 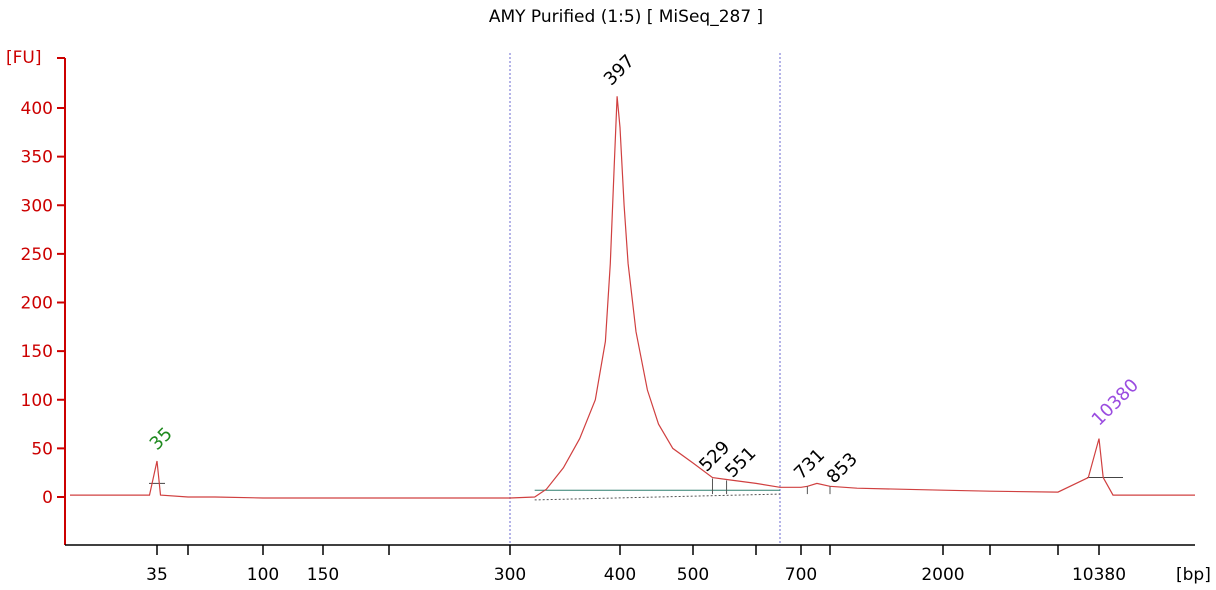 What do you see at coordinates (47, 498) in the screenshot?
I see `y-tick-label: 0` at bounding box center [47, 498].